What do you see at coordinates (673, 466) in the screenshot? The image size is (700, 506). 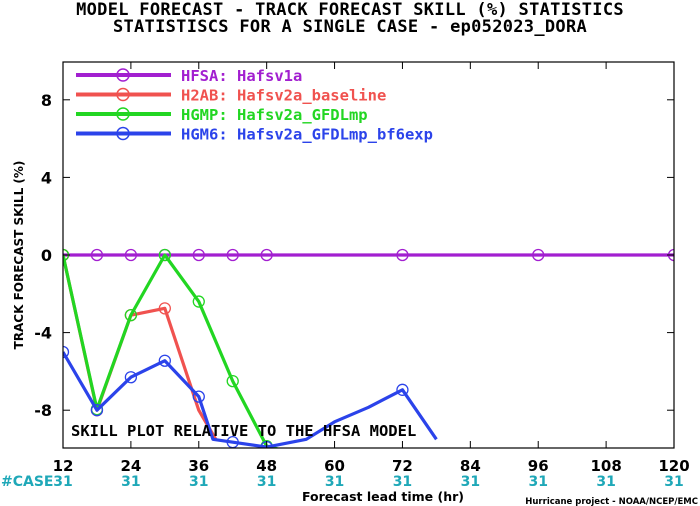 I see `x-tick-label: 120` at bounding box center [673, 466].